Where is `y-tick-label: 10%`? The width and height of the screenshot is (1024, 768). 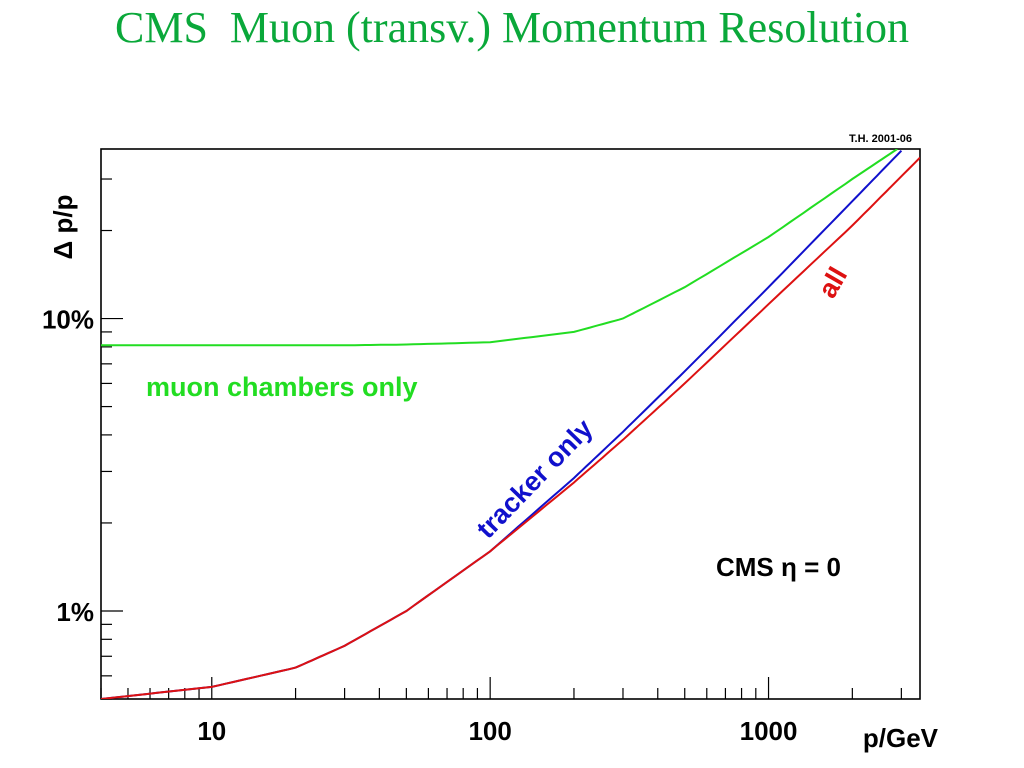
y-tick-label: 10% is located at coordinates (68, 320).